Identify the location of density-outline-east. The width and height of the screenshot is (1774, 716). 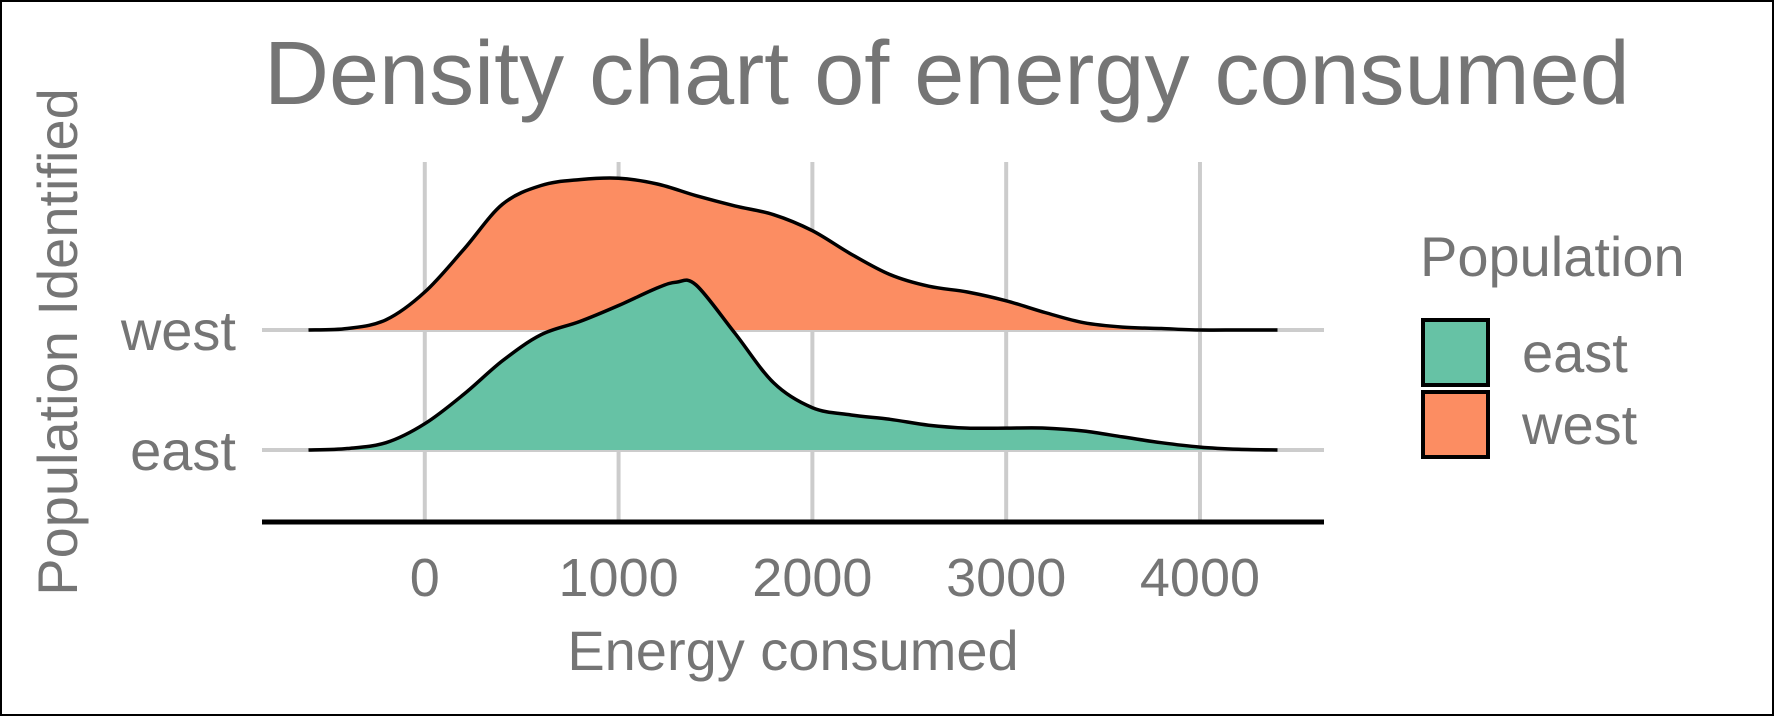
(793, 365).